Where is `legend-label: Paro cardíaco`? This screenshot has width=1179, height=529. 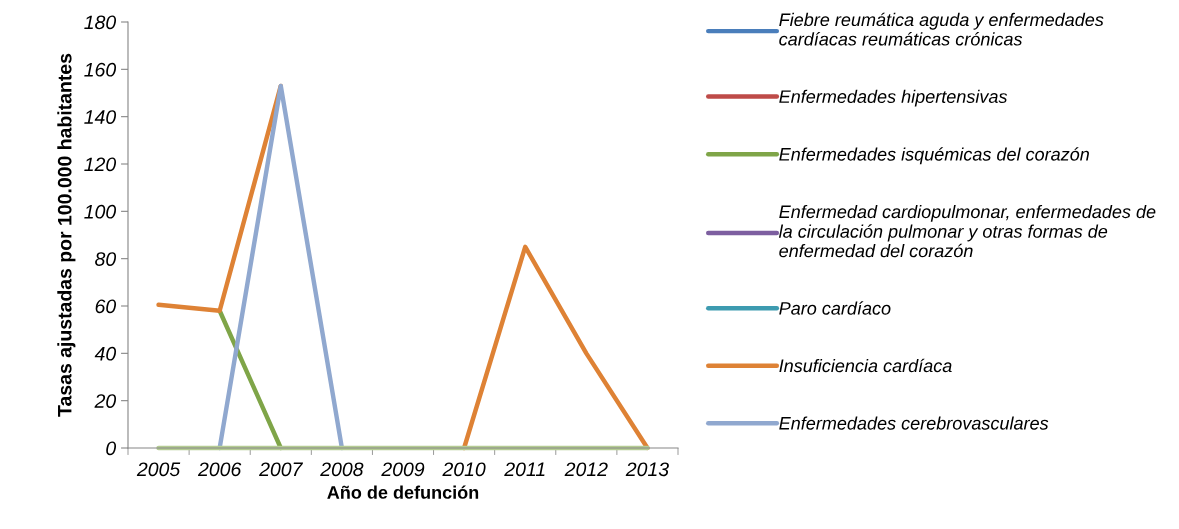
legend-label: Paro cardíaco is located at coordinates (835, 308).